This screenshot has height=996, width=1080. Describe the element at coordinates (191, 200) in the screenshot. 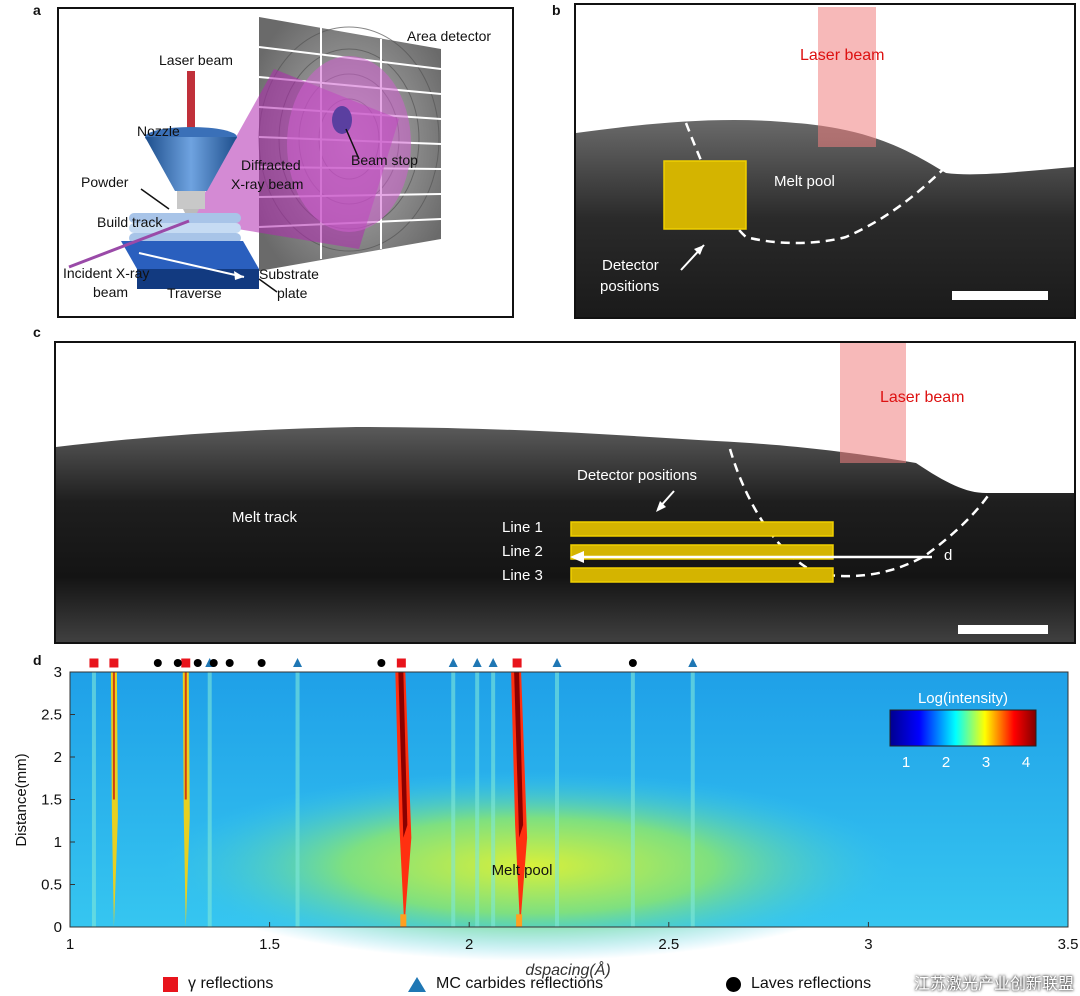

I see `nozzle-tip` at that location.